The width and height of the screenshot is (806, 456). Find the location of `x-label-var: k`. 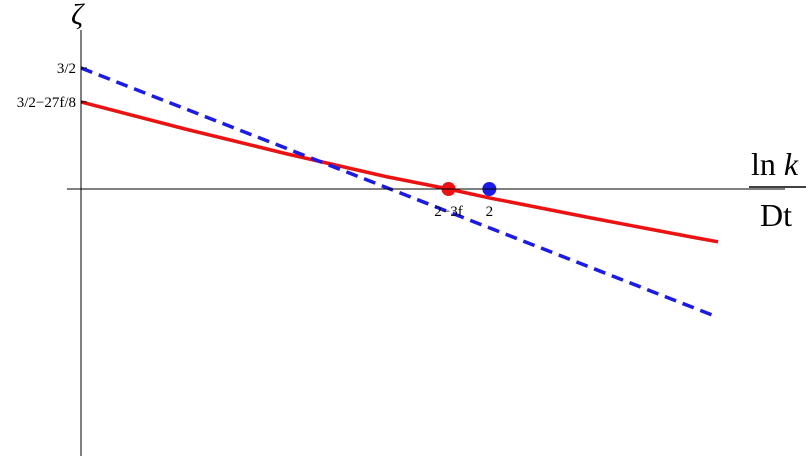

x-label-var: k is located at coordinates (791, 164).